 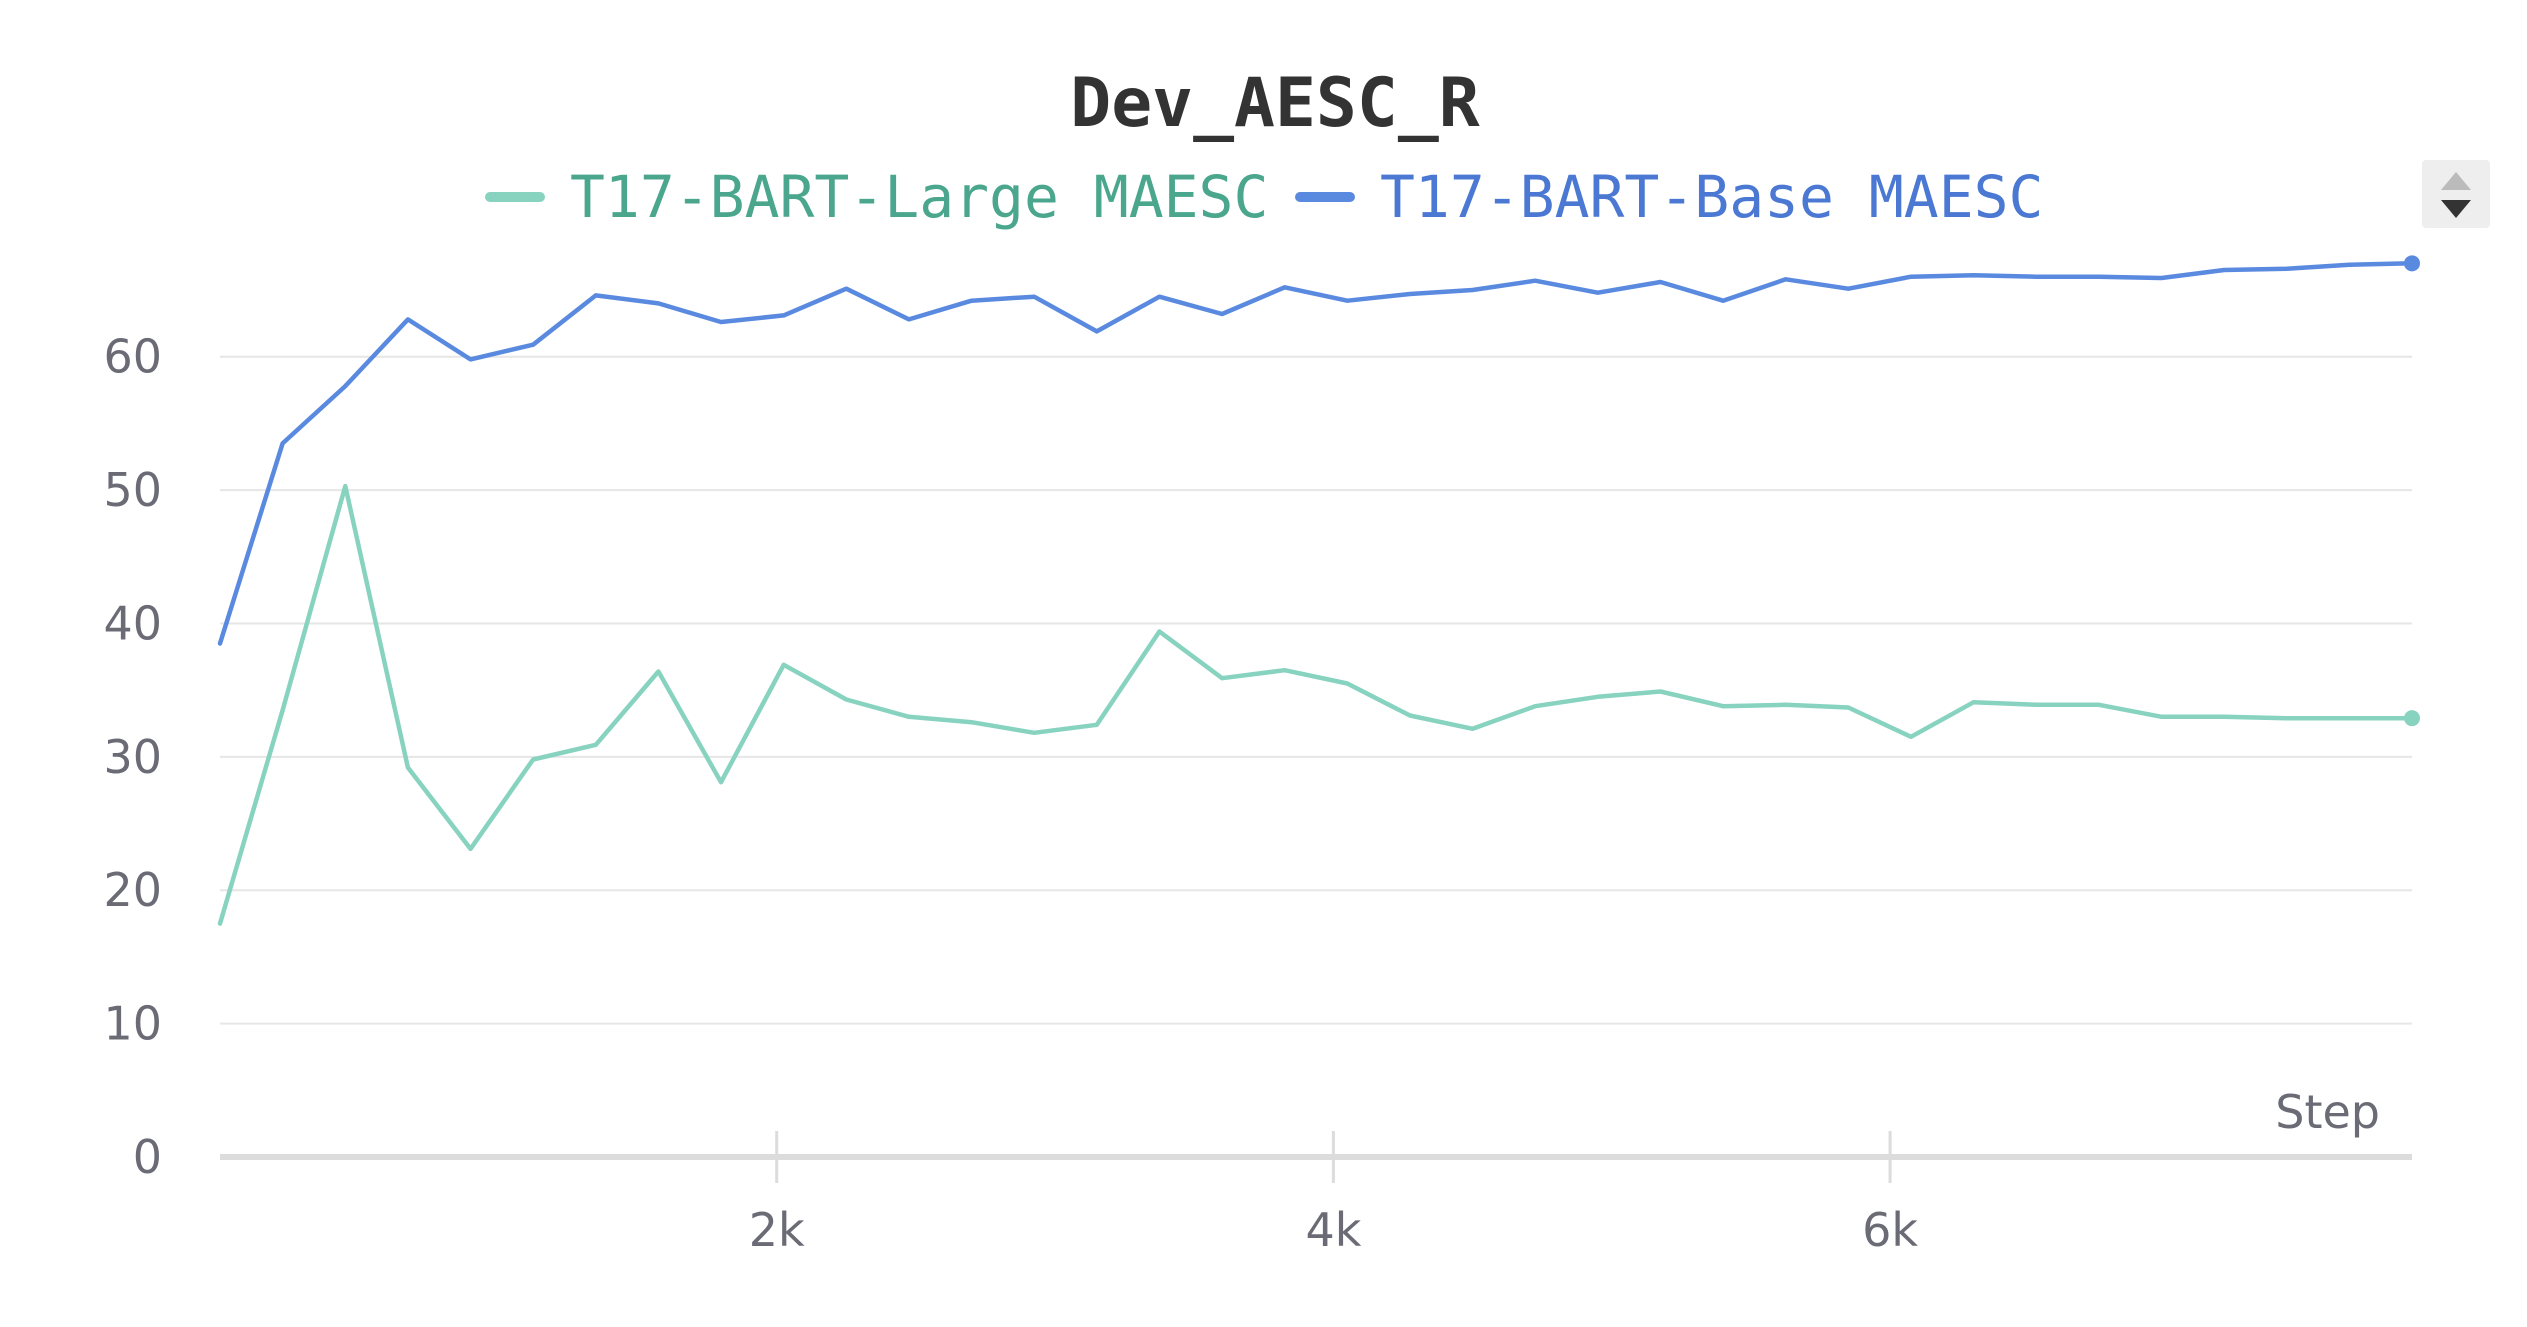 I want to click on x-tick-label: 4k, so click(x=1333, y=1230).